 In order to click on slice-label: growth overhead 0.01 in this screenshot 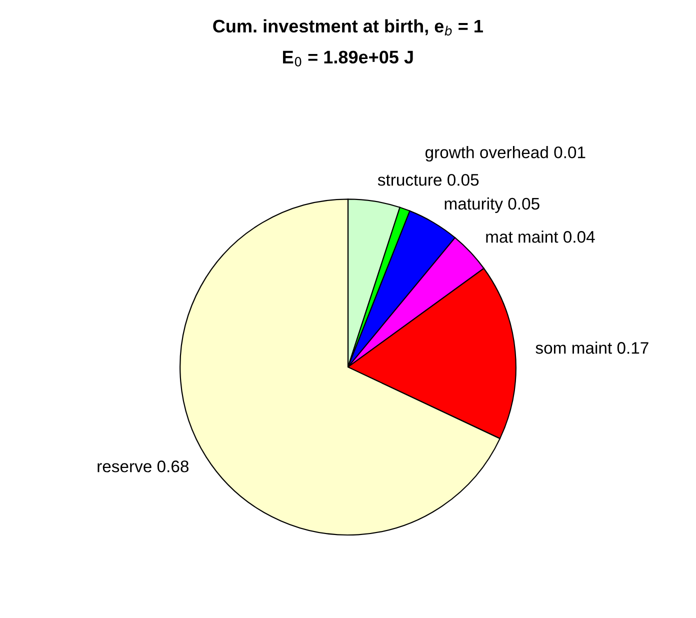, I will do `click(505, 154)`.